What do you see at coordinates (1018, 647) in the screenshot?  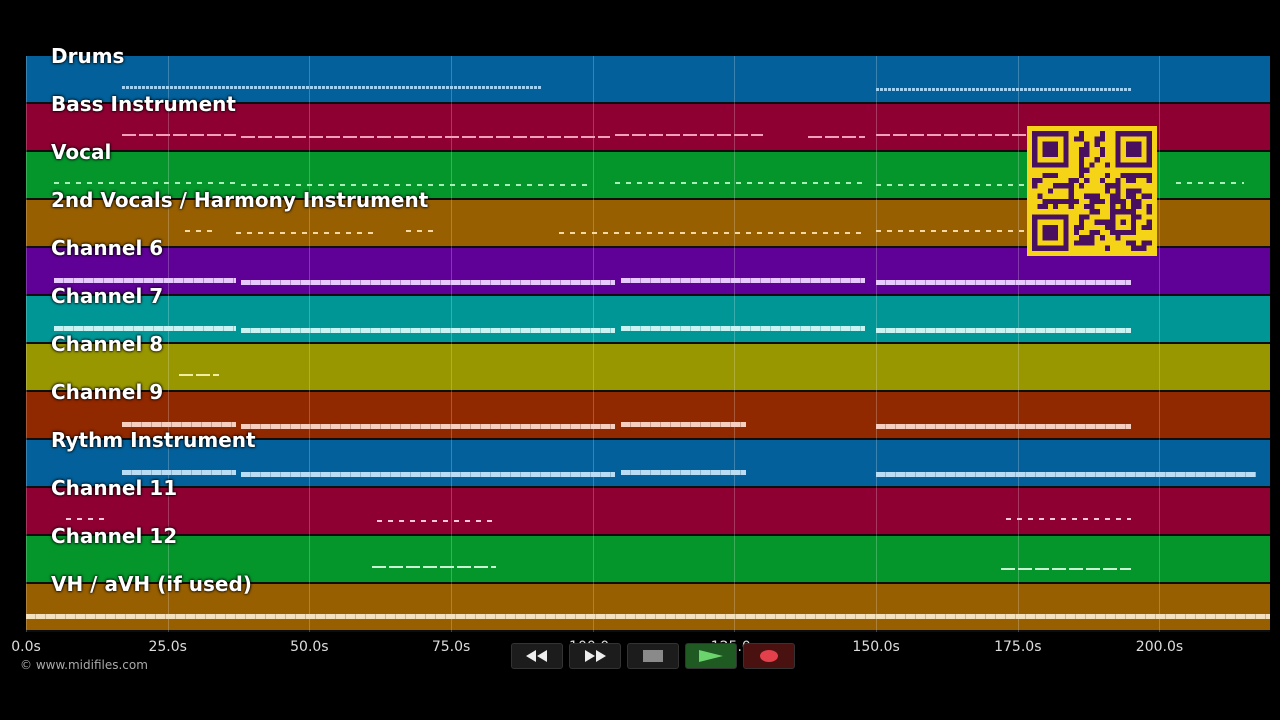 I see `time-tick-label: 175.0s` at bounding box center [1018, 647].